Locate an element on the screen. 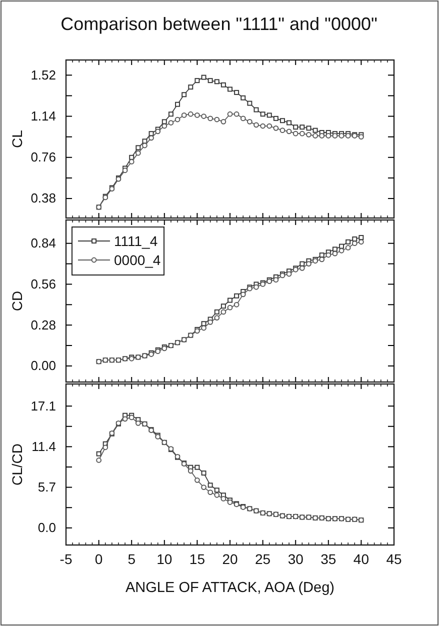  y-tick-label: 1.14 is located at coordinates (43, 116).